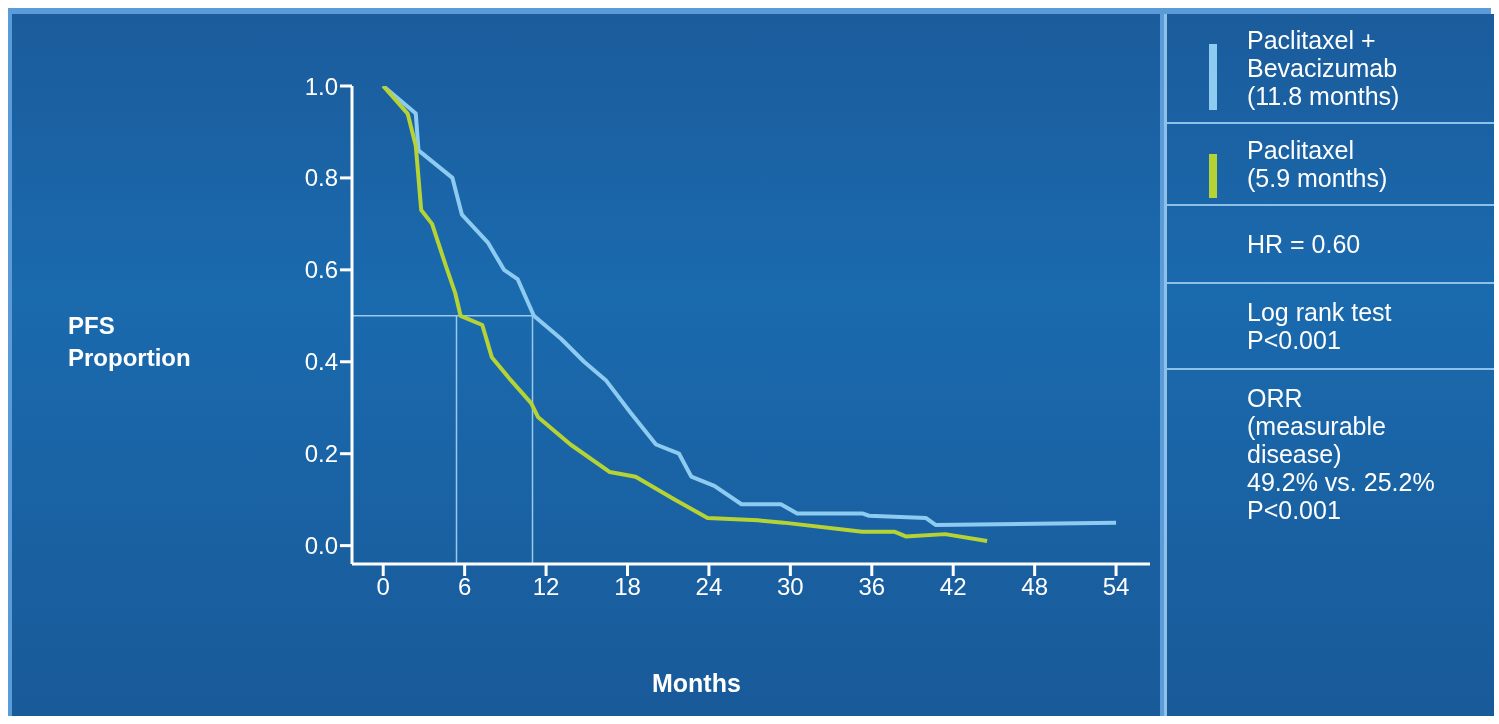 The width and height of the screenshot is (1499, 724). I want to click on y-tick-label: 1.0, so click(321, 86).